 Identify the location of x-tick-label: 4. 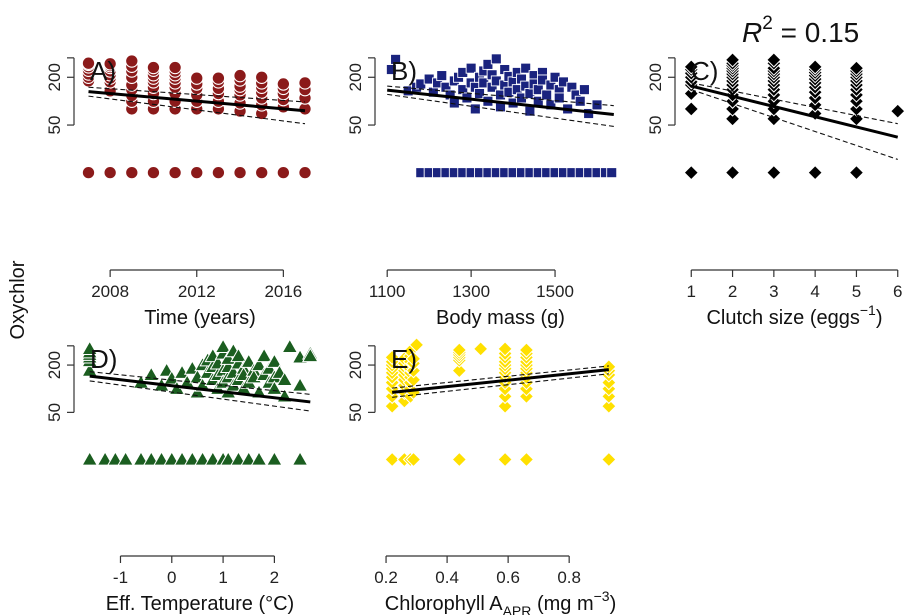
(814, 291).